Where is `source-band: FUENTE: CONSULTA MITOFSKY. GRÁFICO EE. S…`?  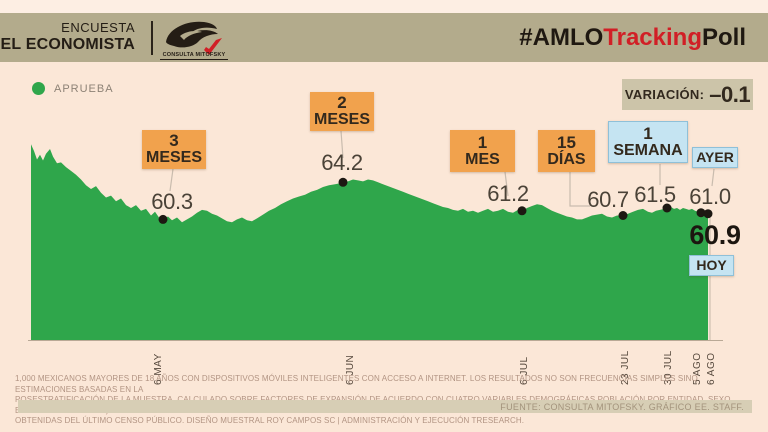 source-band: FUENTE: CONSULTA MITOFSKY. GRÁFICO EE. S… is located at coordinates (385, 406).